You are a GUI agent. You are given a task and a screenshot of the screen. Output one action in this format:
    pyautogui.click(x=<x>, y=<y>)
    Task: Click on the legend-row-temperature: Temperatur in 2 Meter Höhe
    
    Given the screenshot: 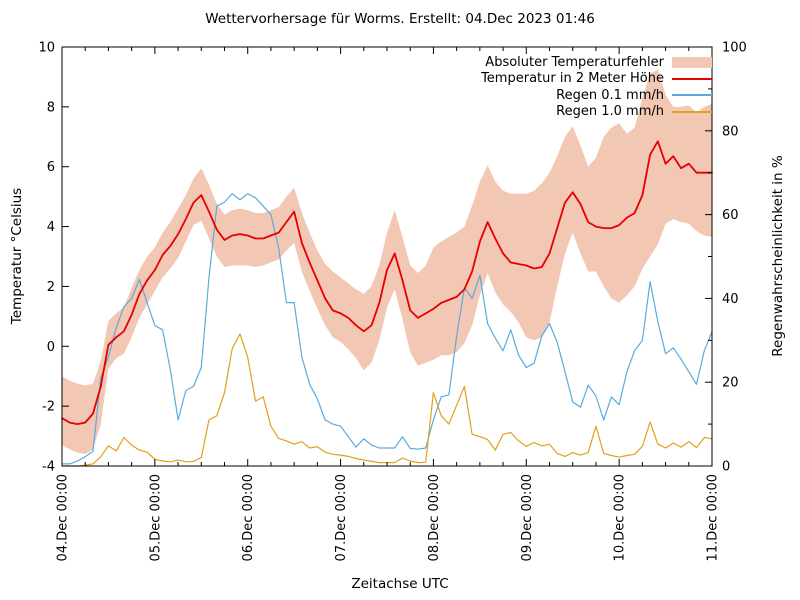 What is the action you would take?
    pyautogui.click(x=596, y=79)
    